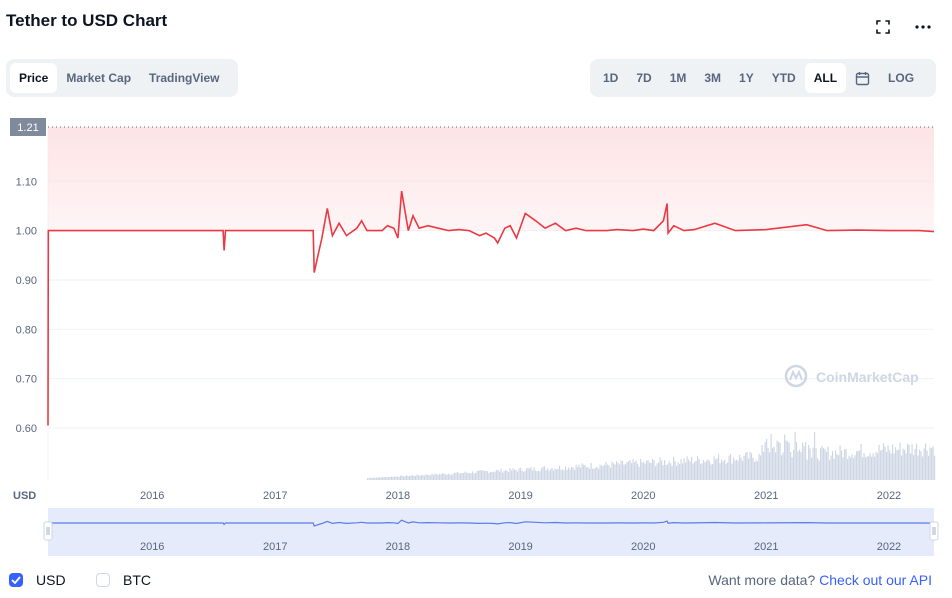 Image resolution: width=952 pixels, height=598 pixels. I want to click on x-tick-label: 2019, so click(520, 496).